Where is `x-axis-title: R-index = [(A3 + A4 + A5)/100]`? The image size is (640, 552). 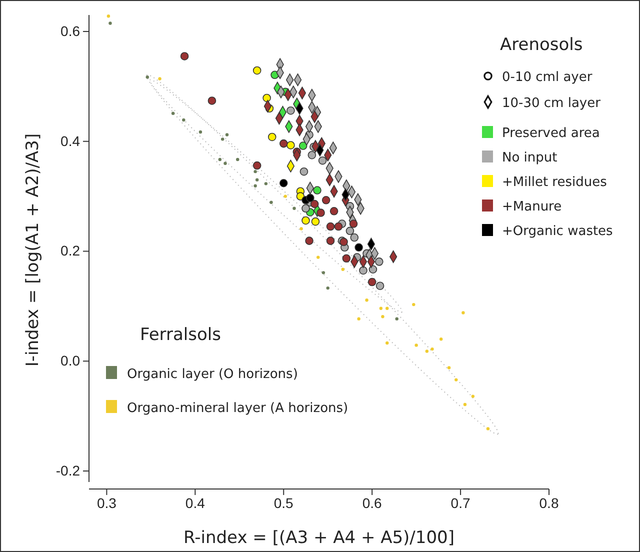 x-axis-title: R-index = [(A3 + A4 + A5)/100] is located at coordinates (319, 538).